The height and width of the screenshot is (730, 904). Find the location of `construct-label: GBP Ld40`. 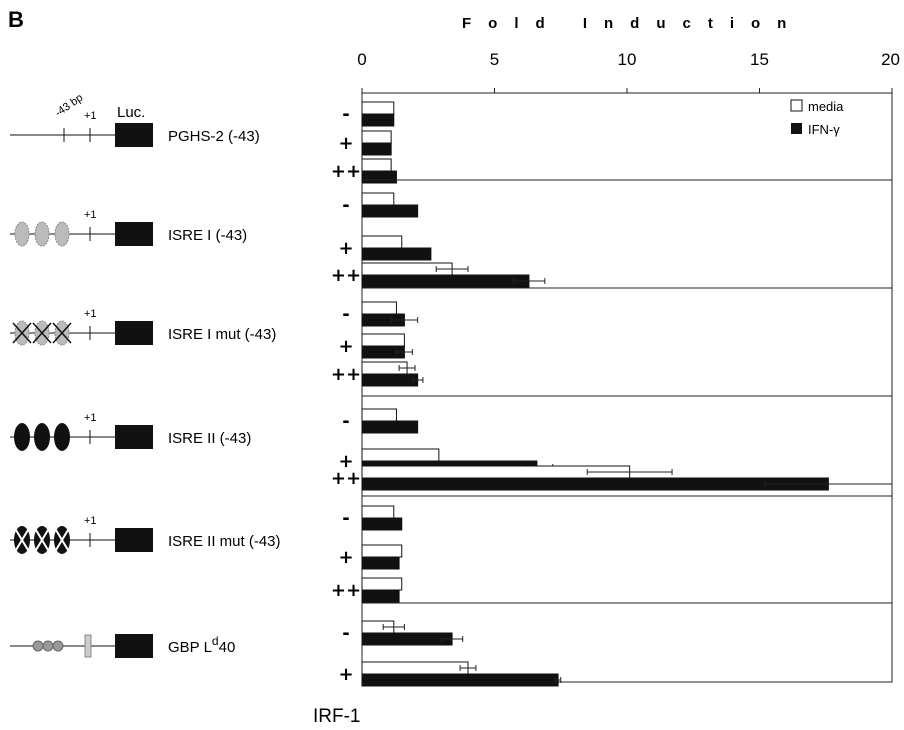

construct-label: GBP Ld40 is located at coordinates (201, 645).